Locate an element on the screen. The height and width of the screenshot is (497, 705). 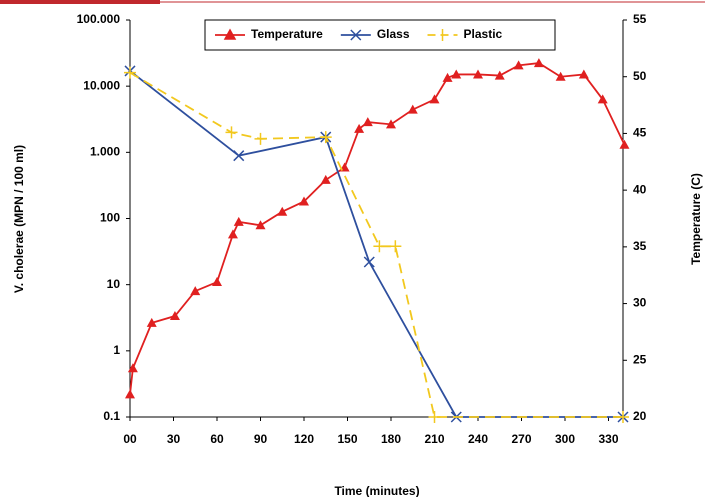
y-axis-label: V. cholerae (MPN / 100 ml) is located at coordinates (19, 219).